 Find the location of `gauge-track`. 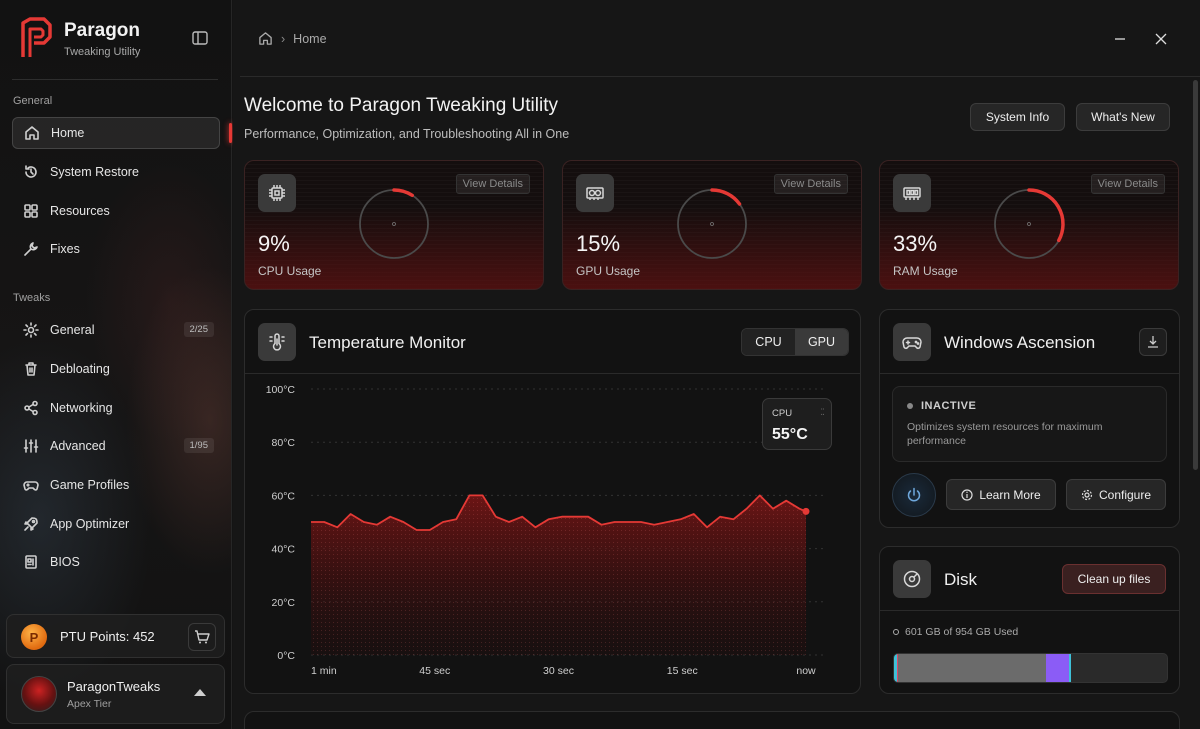

gauge-track is located at coordinates (394, 224).